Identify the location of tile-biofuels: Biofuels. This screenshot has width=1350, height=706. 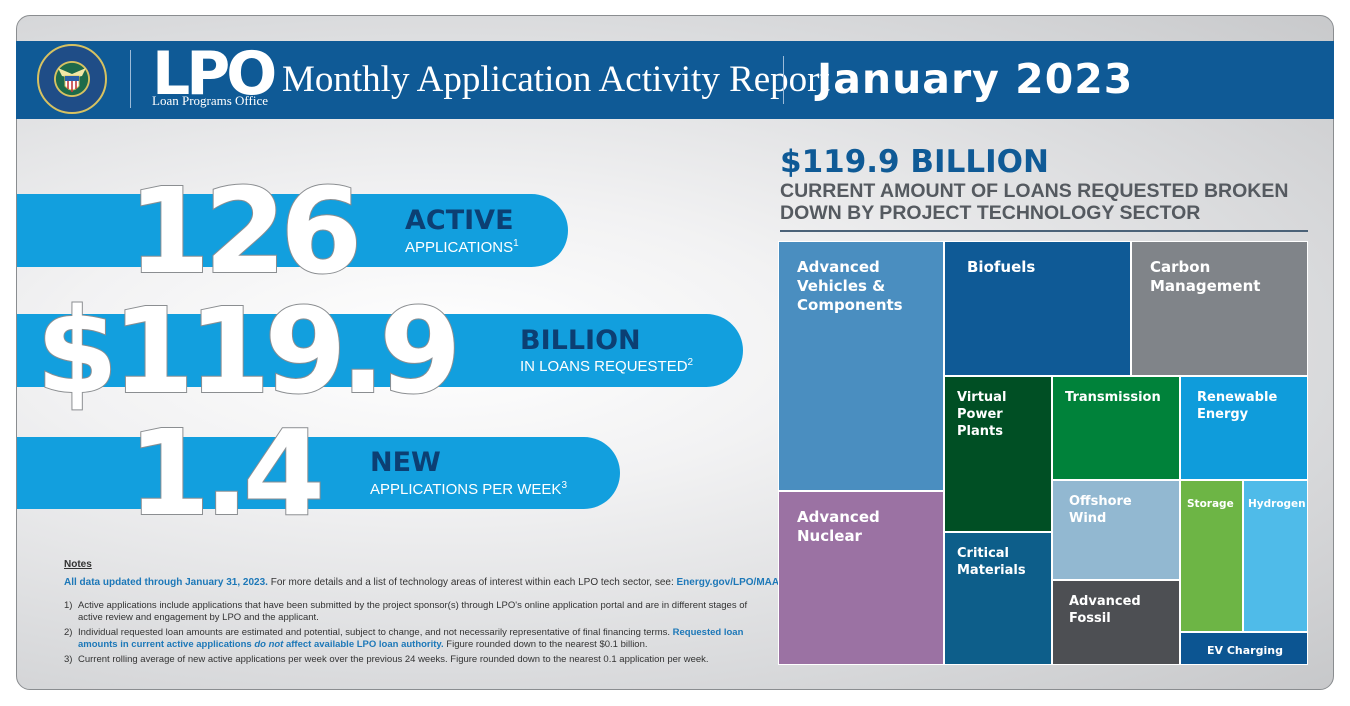
(1037, 308).